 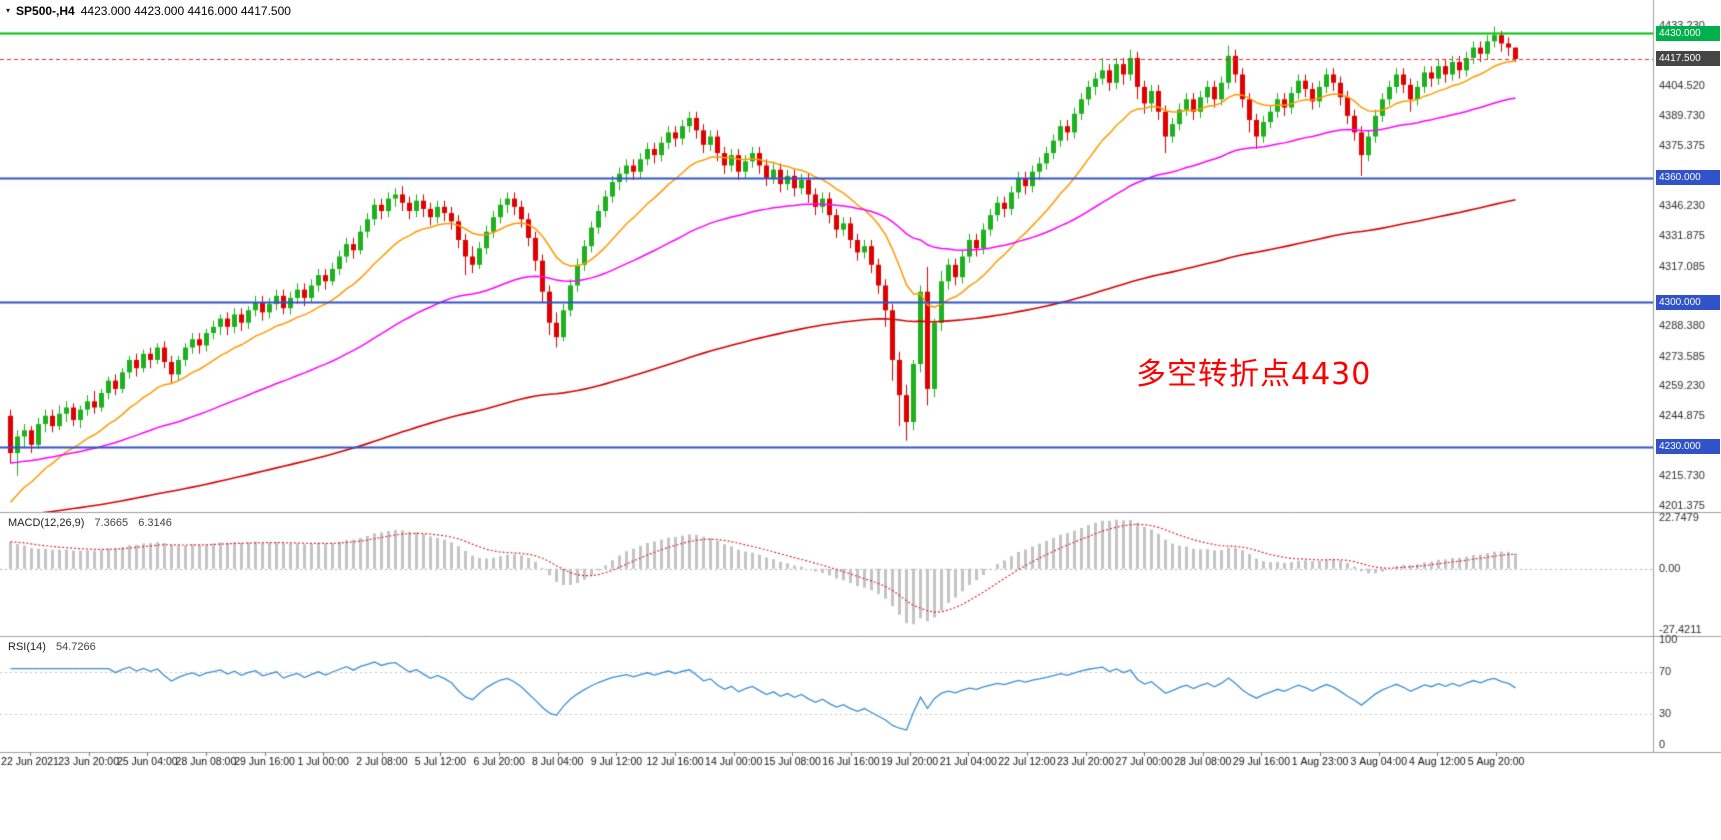 I want to click on price-tag-support-4230: 4230.000, so click(x=1688, y=447).